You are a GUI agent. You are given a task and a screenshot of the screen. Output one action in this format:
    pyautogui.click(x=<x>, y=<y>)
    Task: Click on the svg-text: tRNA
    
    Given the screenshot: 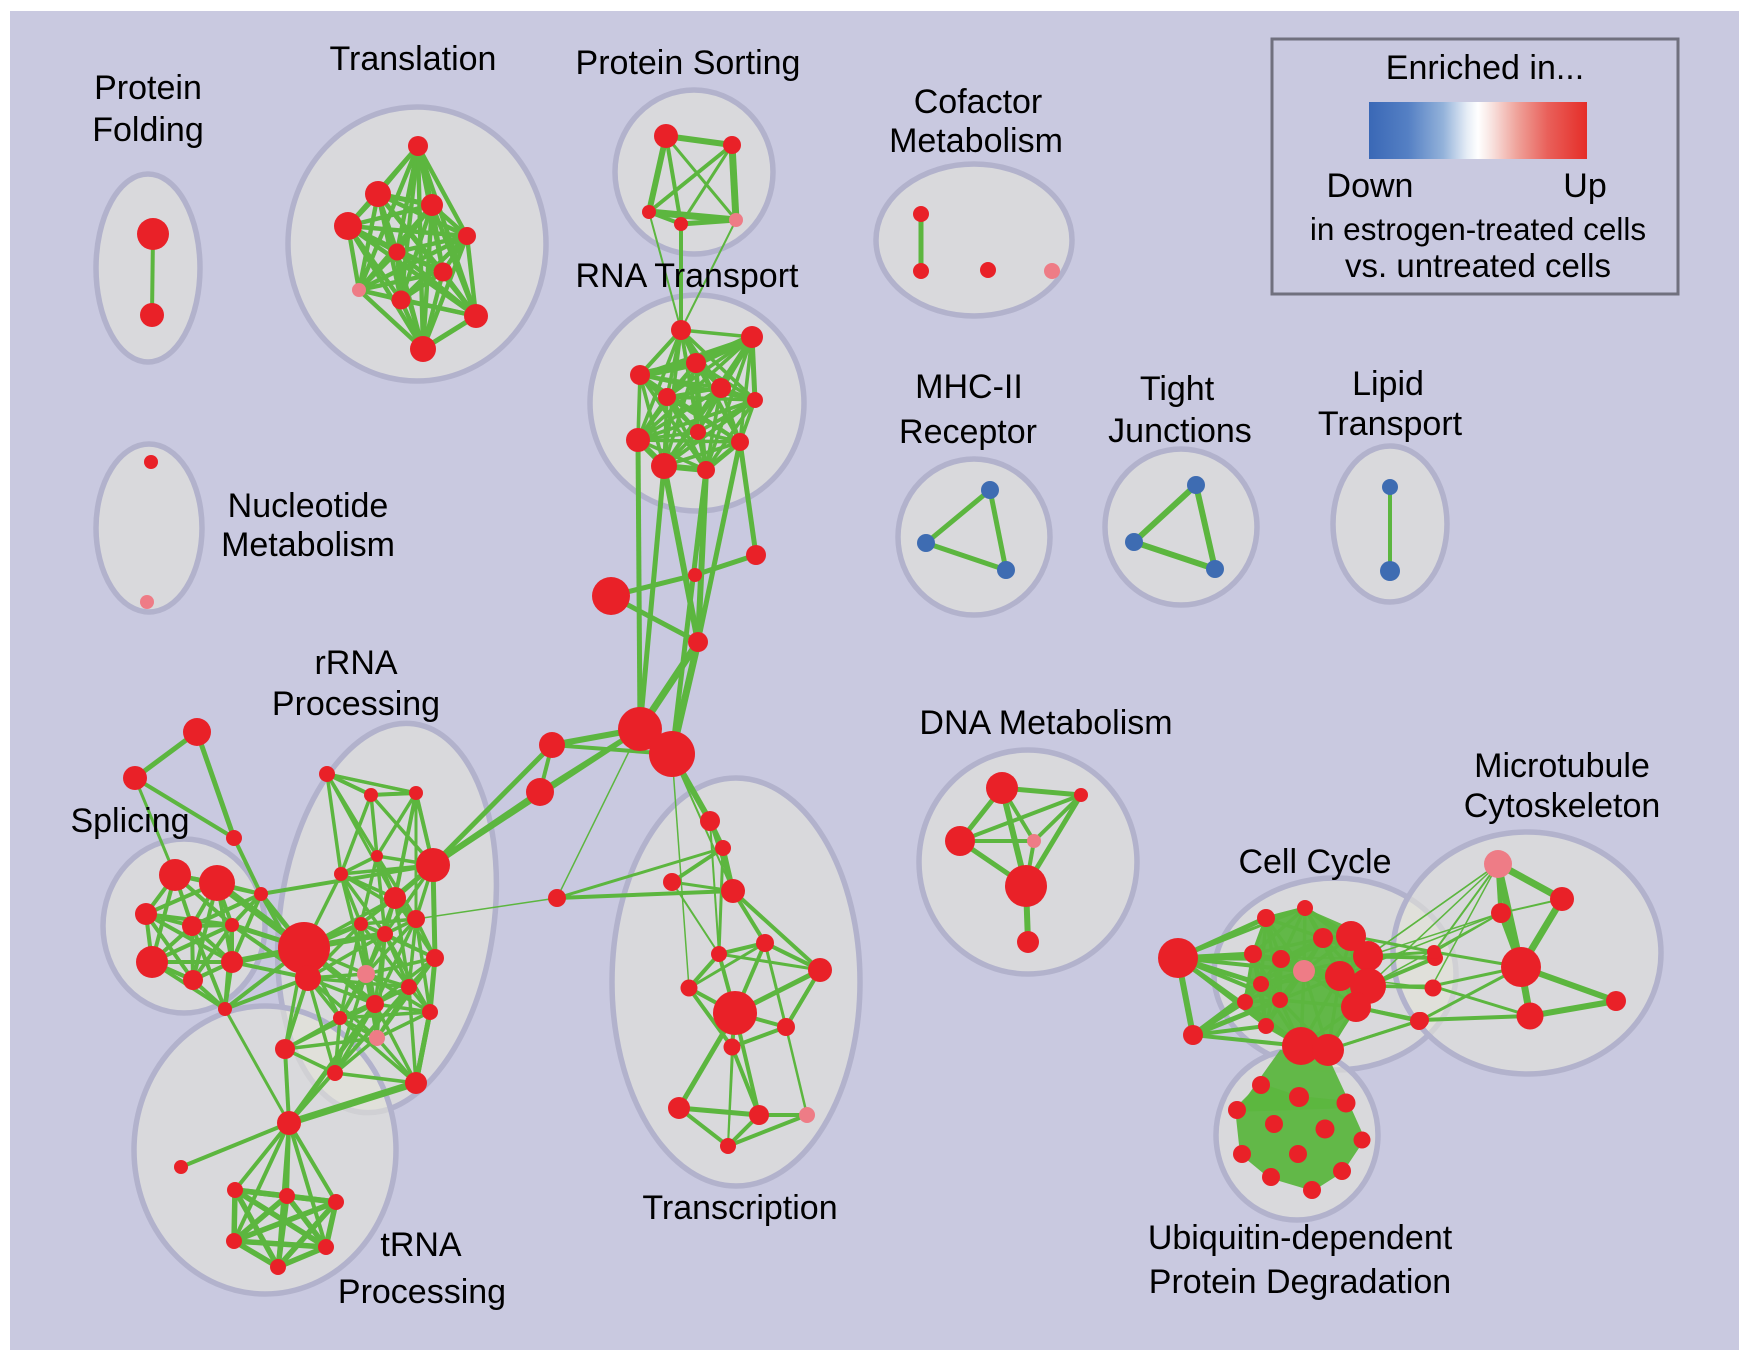 What is the action you would take?
    pyautogui.click(x=421, y=1245)
    